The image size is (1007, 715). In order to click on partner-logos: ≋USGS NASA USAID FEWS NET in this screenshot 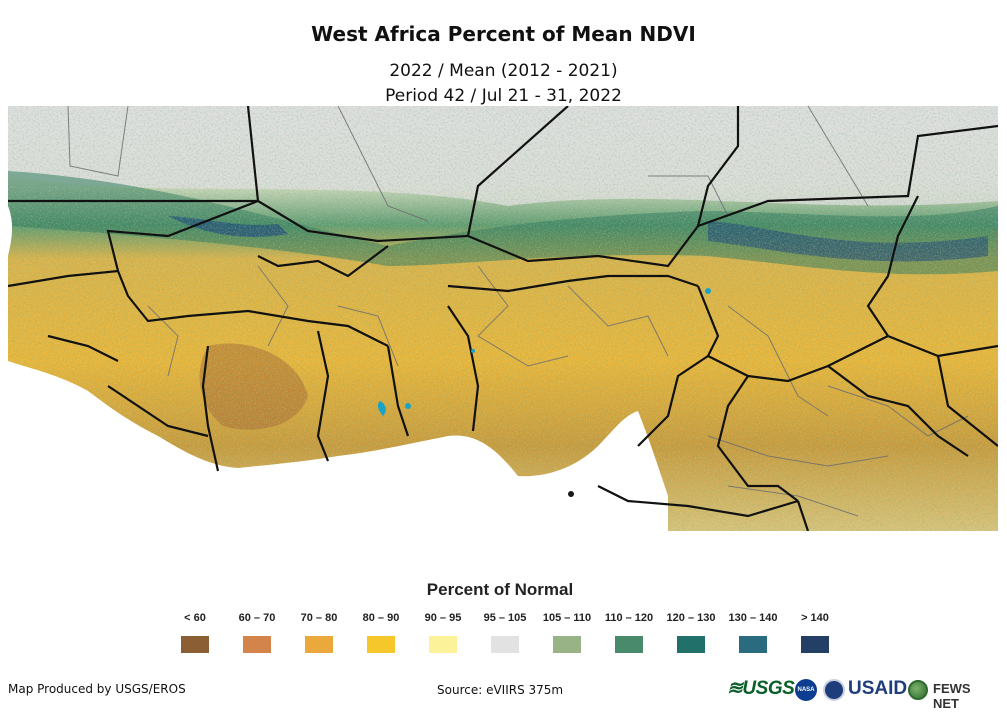, I will do `click(862, 694)`.